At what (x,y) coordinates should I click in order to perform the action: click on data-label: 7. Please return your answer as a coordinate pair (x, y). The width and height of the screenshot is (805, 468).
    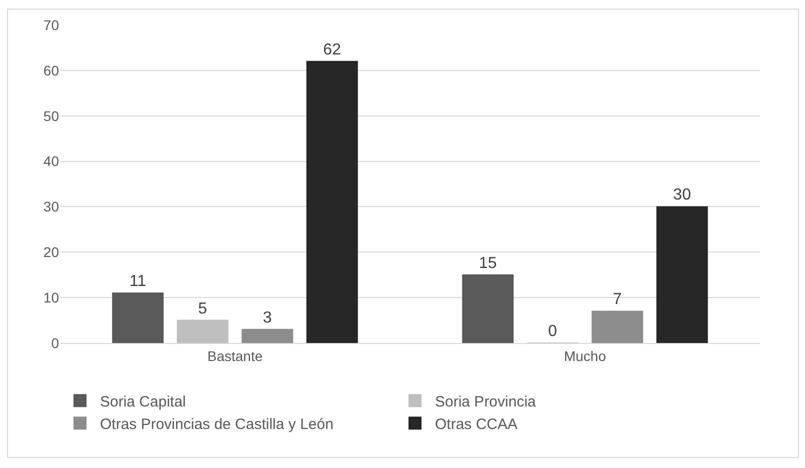
    Looking at the image, I should click on (617, 299).